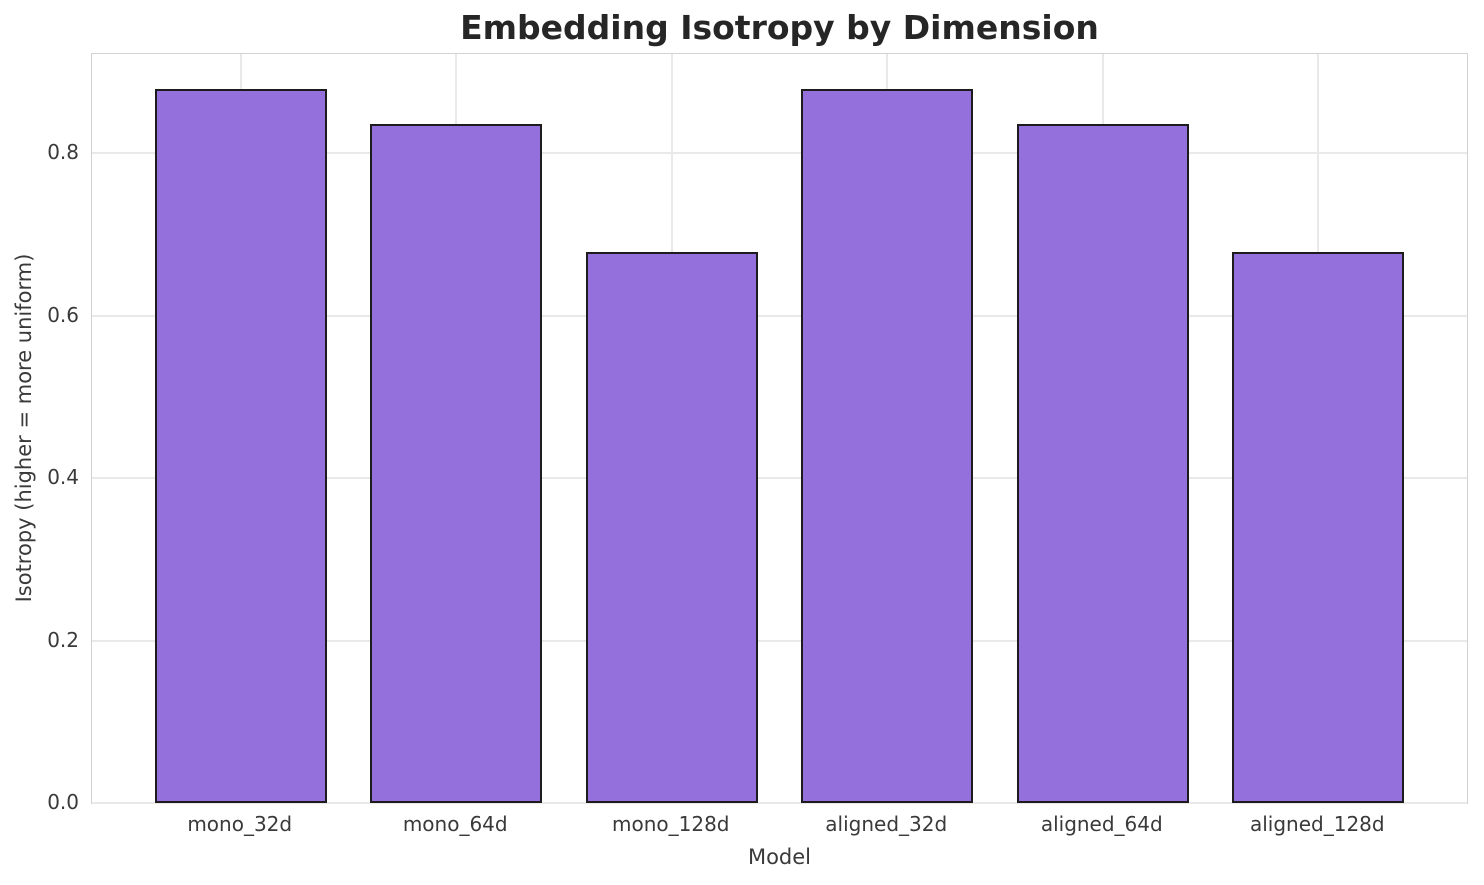 The image size is (1484, 885). I want to click on y-axis-ticks: 0.0 0.2 0.4 0.6 0.8, so click(39, 432).